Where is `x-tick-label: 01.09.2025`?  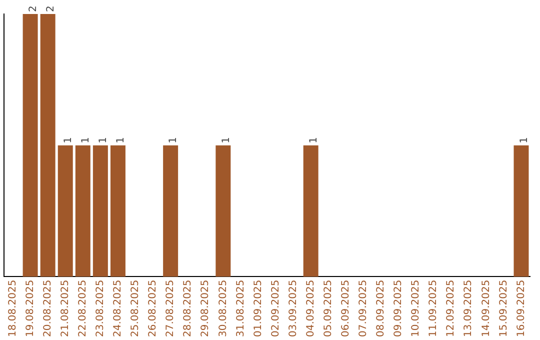 x-tick-label: 01.09.2025 is located at coordinates (258, 309).